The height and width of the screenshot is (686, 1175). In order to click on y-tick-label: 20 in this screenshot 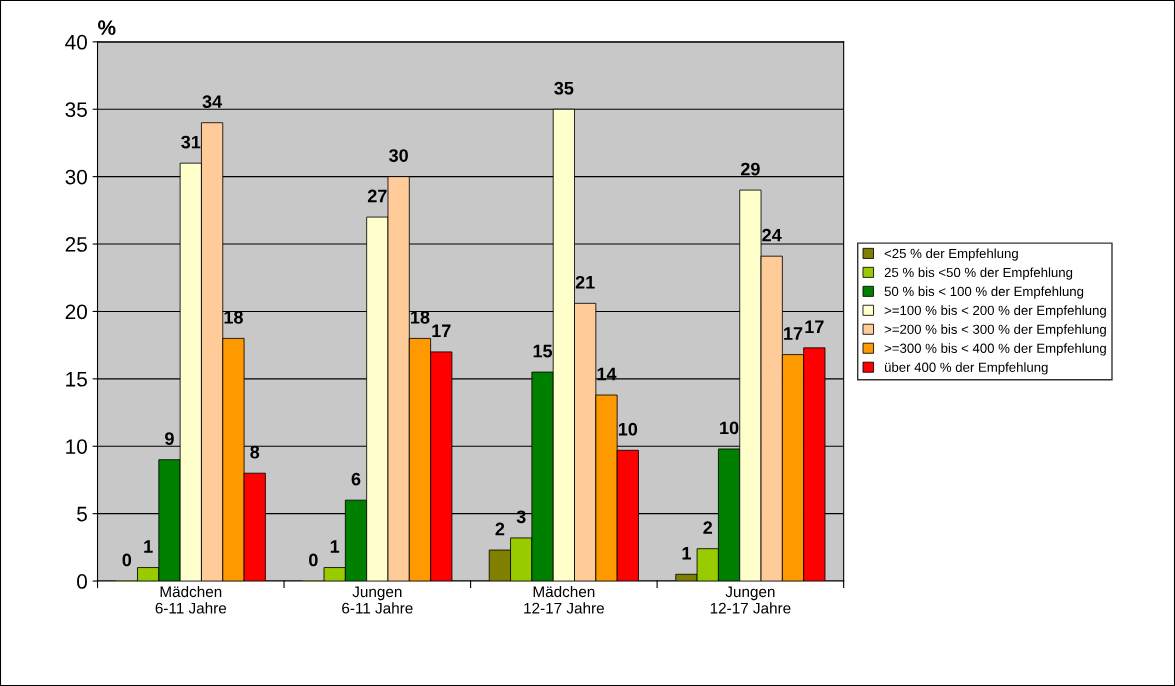, I will do `click(76, 312)`.